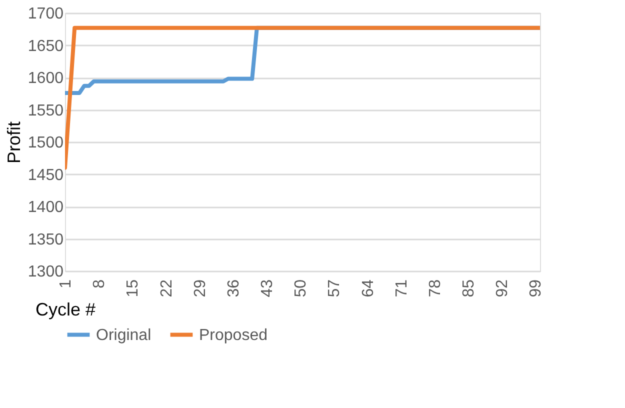 This screenshot has width=625, height=408. What do you see at coordinates (46, 175) in the screenshot?
I see `y-tick-label: 1450` at bounding box center [46, 175].